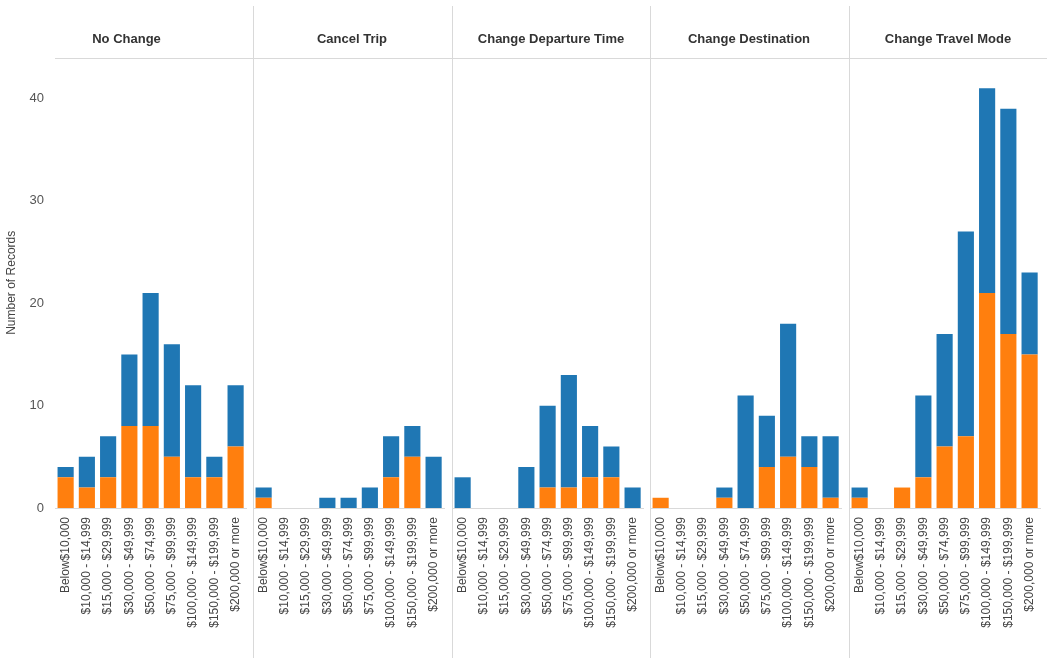  Describe the element at coordinates (40, 507) in the screenshot. I see `y-tick-label: 0` at that location.